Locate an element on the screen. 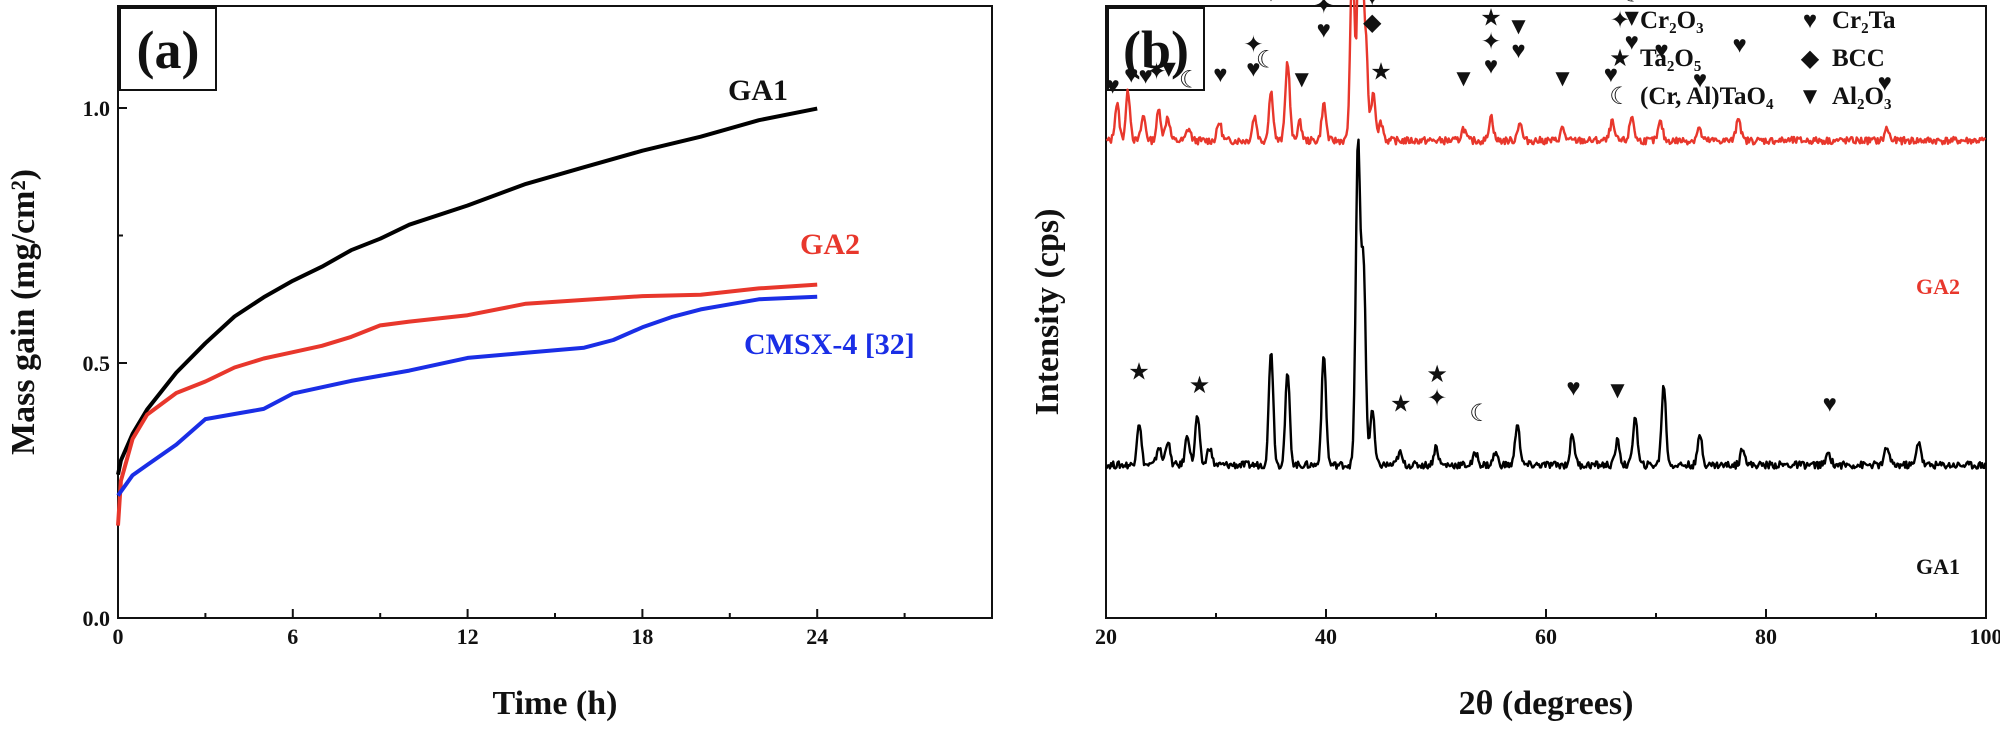  phase-marker-ga2-24: ▼ is located at coordinates (1464, 79).